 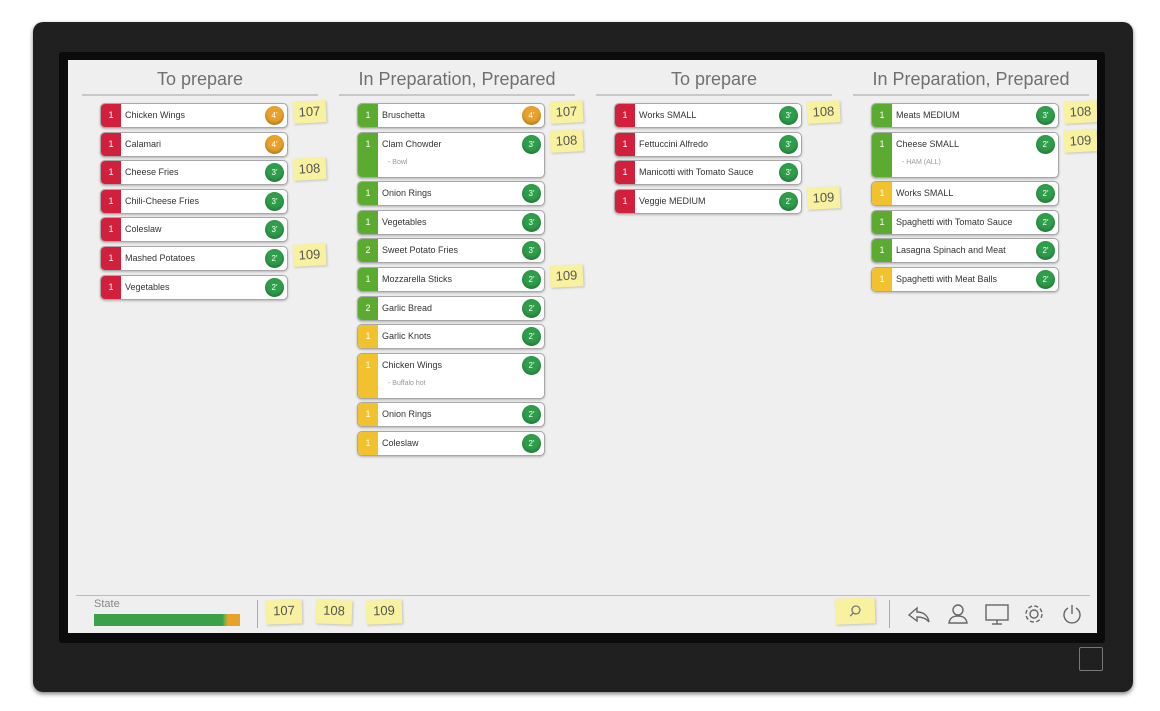 What do you see at coordinates (674, 143) in the screenshot?
I see `item-name: Fettuccini Alfredo` at bounding box center [674, 143].